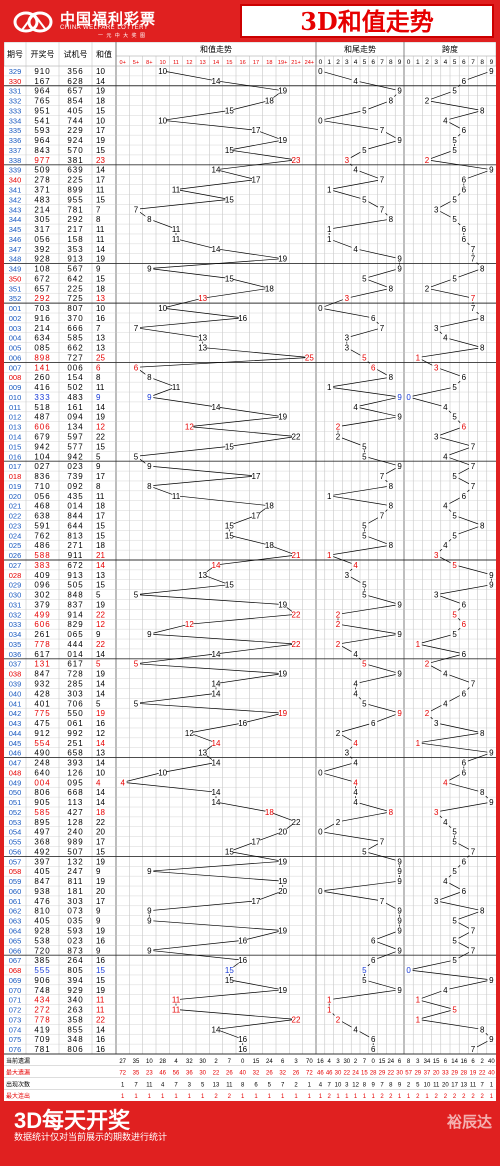  What do you see at coordinates (42, 970) in the screenshot?
I see `winning-number: 555` at bounding box center [42, 970].